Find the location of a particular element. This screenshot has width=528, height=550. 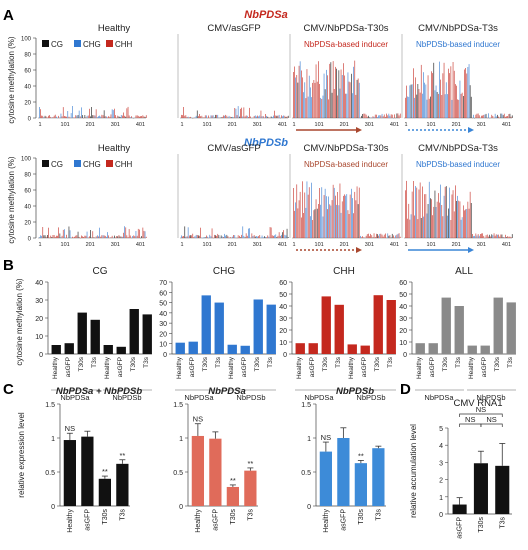

group-label: NbPDSa is located at coordinates (199, 397).